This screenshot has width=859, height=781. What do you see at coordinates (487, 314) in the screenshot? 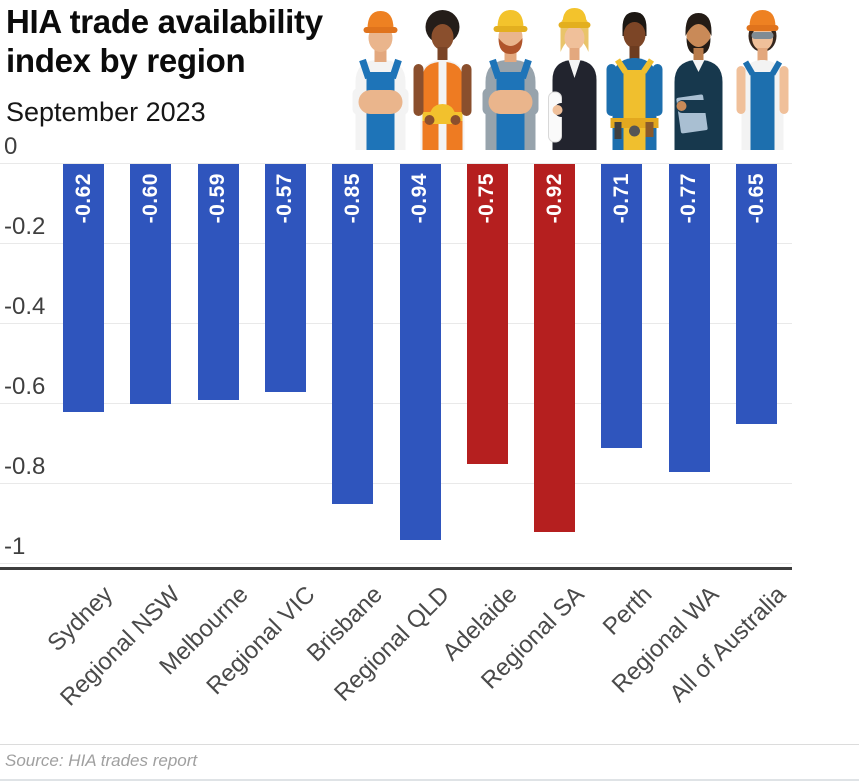
I see `bar-adelaide: -0.75` at bounding box center [487, 314].